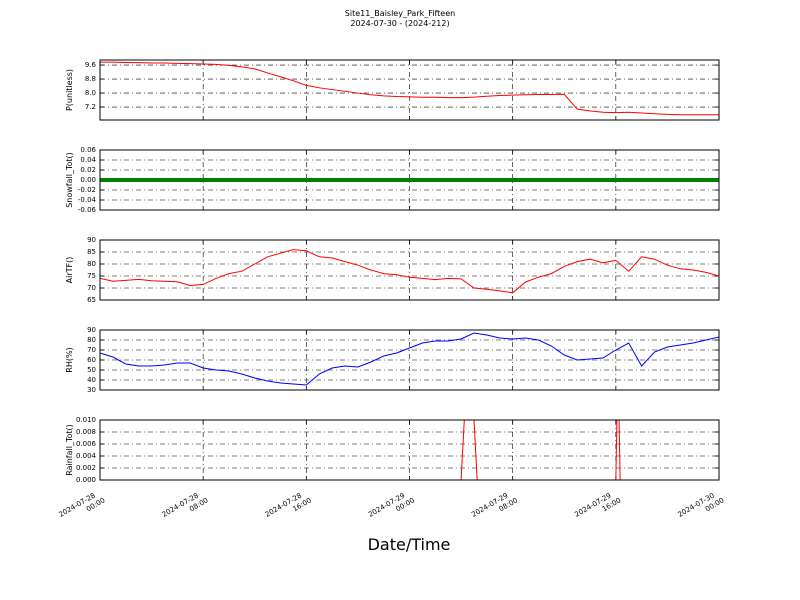 This screenshot has width=800, height=600. Describe the element at coordinates (88, 180) in the screenshot. I see `y-tick-label: 0.00` at that location.